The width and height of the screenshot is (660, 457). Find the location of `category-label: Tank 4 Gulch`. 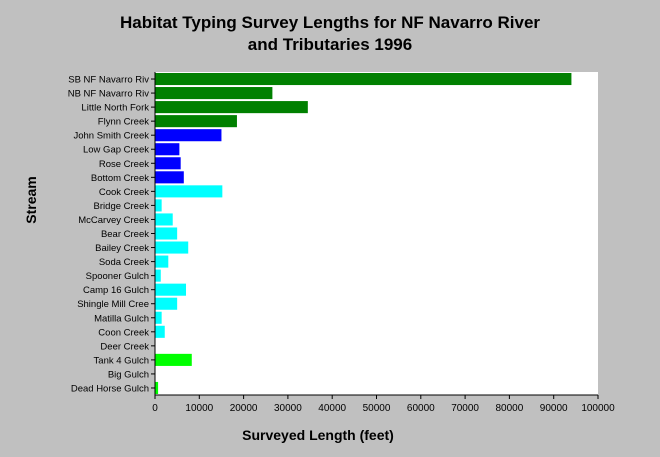

category-label: Tank 4 Gulch is located at coordinates (121, 360).